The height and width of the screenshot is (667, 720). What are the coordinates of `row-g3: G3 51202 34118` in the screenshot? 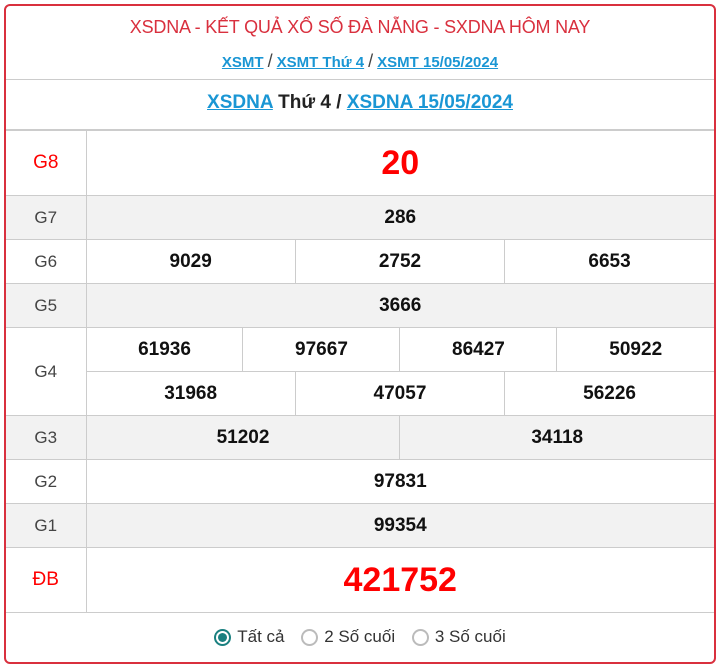 It's located at (360, 437).